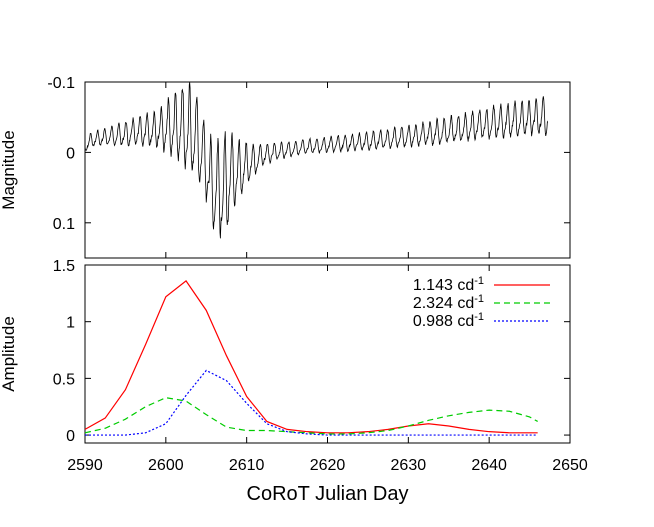 Image resolution: width=654 pixels, height=527 pixels. What do you see at coordinates (64, 266) in the screenshot?
I see `bottom-y-tick-label: 1.5` at bounding box center [64, 266].